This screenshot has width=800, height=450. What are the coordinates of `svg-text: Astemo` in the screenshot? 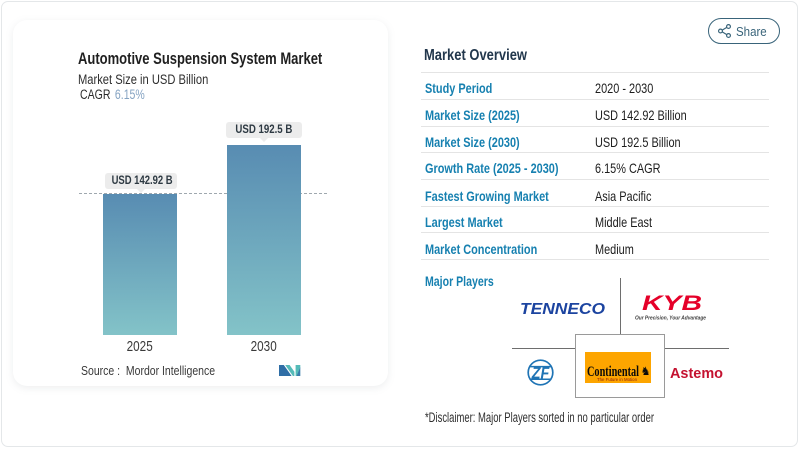 It's located at (696, 373).